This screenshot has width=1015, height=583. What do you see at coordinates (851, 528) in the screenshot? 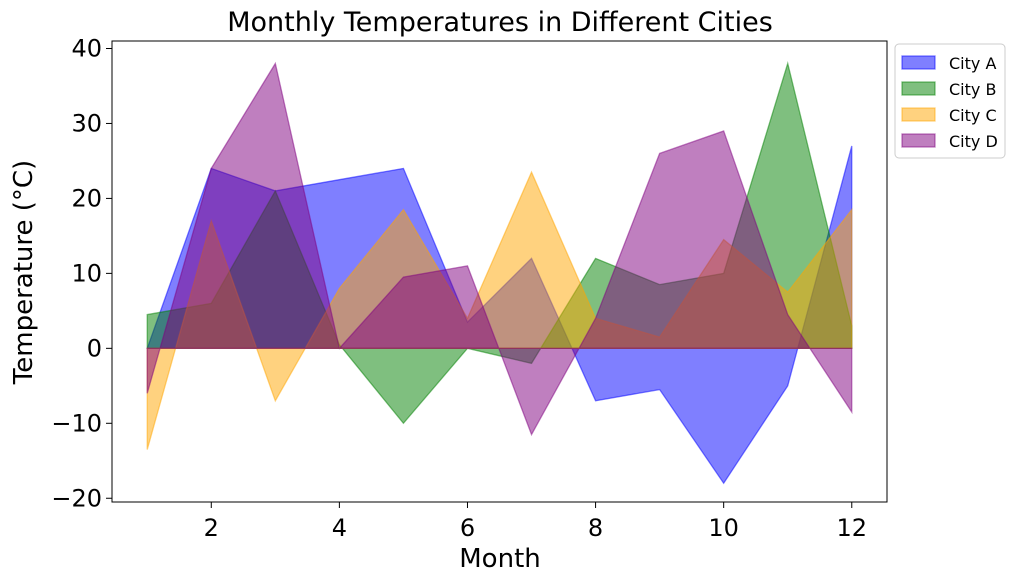
I see `x-tick-label: 12` at bounding box center [851, 528].